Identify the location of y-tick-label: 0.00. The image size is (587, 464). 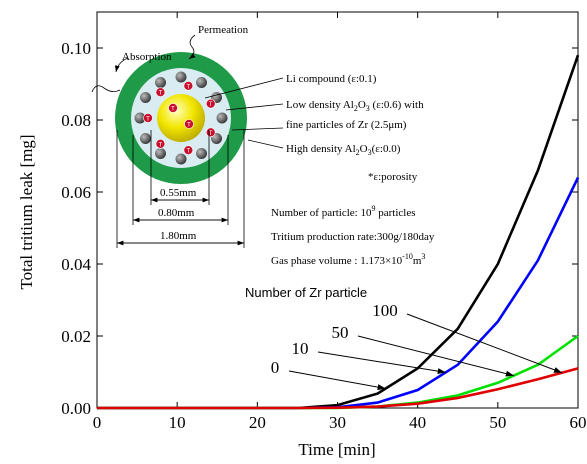
(76, 408).